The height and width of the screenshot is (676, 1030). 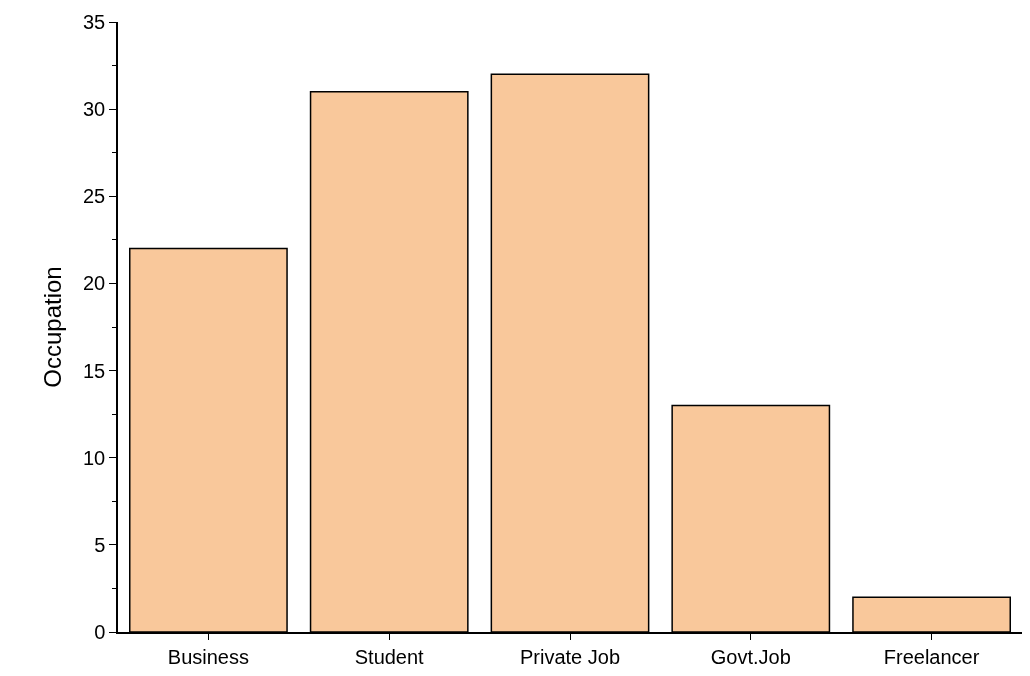 I want to click on x-tick-label: Private Job, so click(x=570, y=656).